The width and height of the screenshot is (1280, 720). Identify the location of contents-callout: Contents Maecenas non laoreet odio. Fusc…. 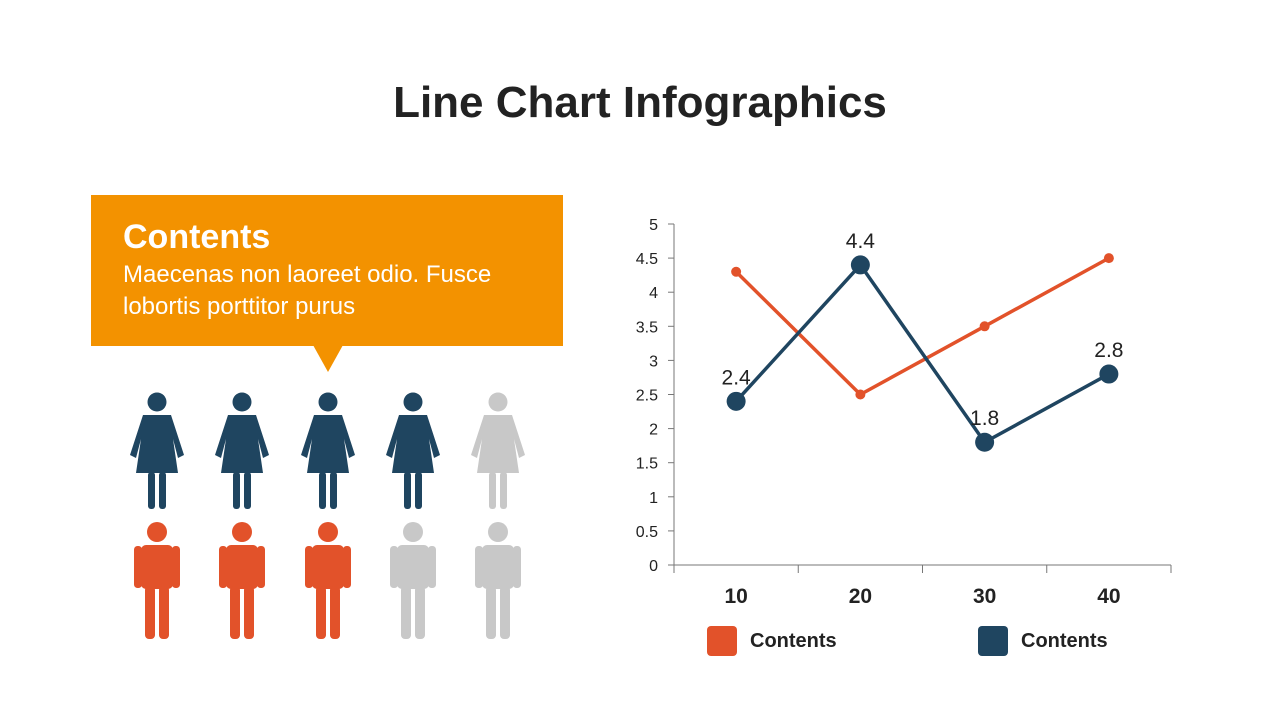
(327, 270).